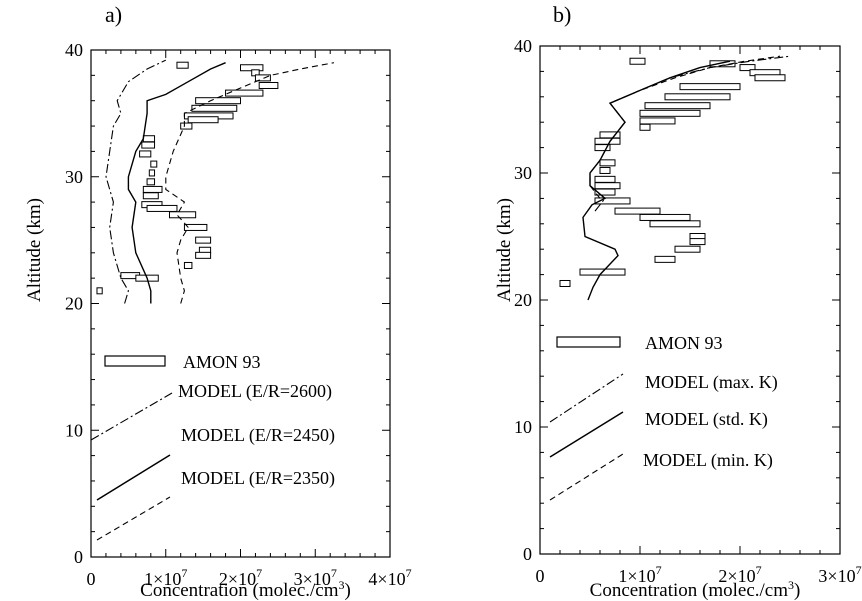 Image resolution: width=862 pixels, height=601 pixels. What do you see at coordinates (523, 46) in the screenshot?
I see `chart-b-y-tick-label: 40` at bounding box center [523, 46].